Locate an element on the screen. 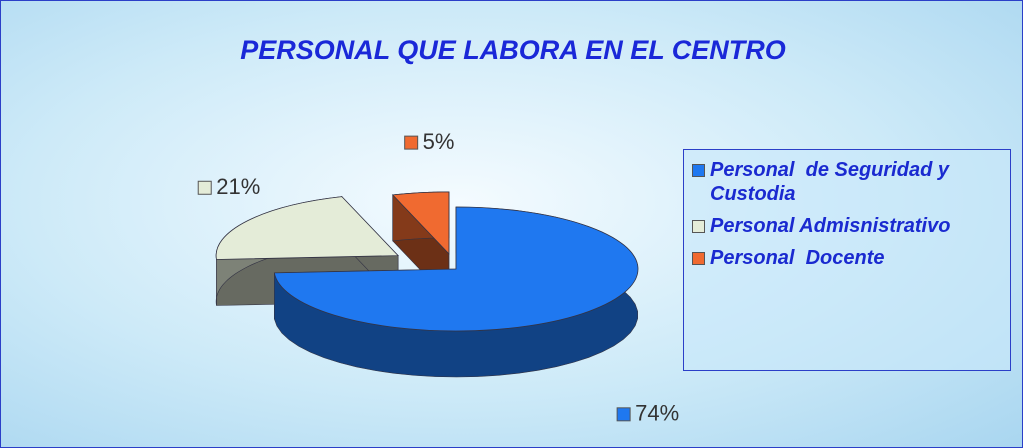 This screenshot has height=448, width=1023. legend-item: Personal de Seguridad y Custodia is located at coordinates (847, 182).